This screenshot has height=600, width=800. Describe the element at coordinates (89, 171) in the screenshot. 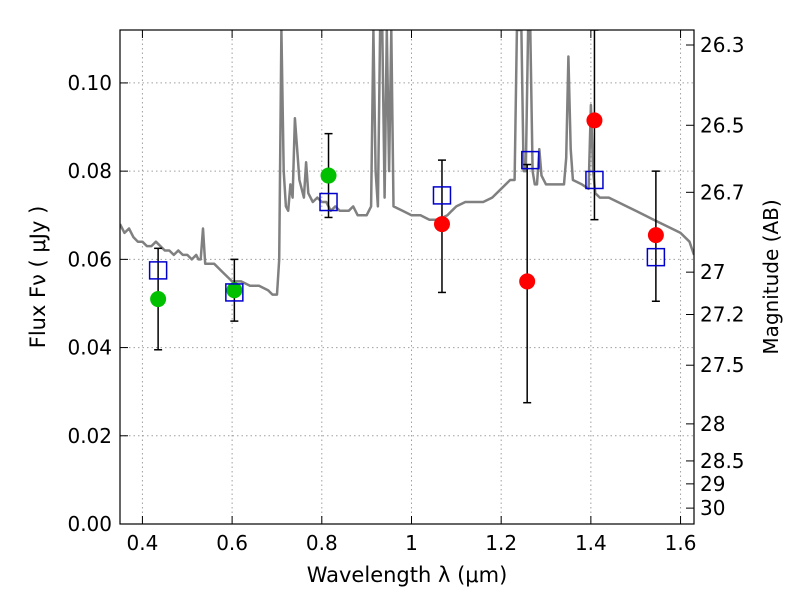

I see `y-tick-label: 0.08` at that location.